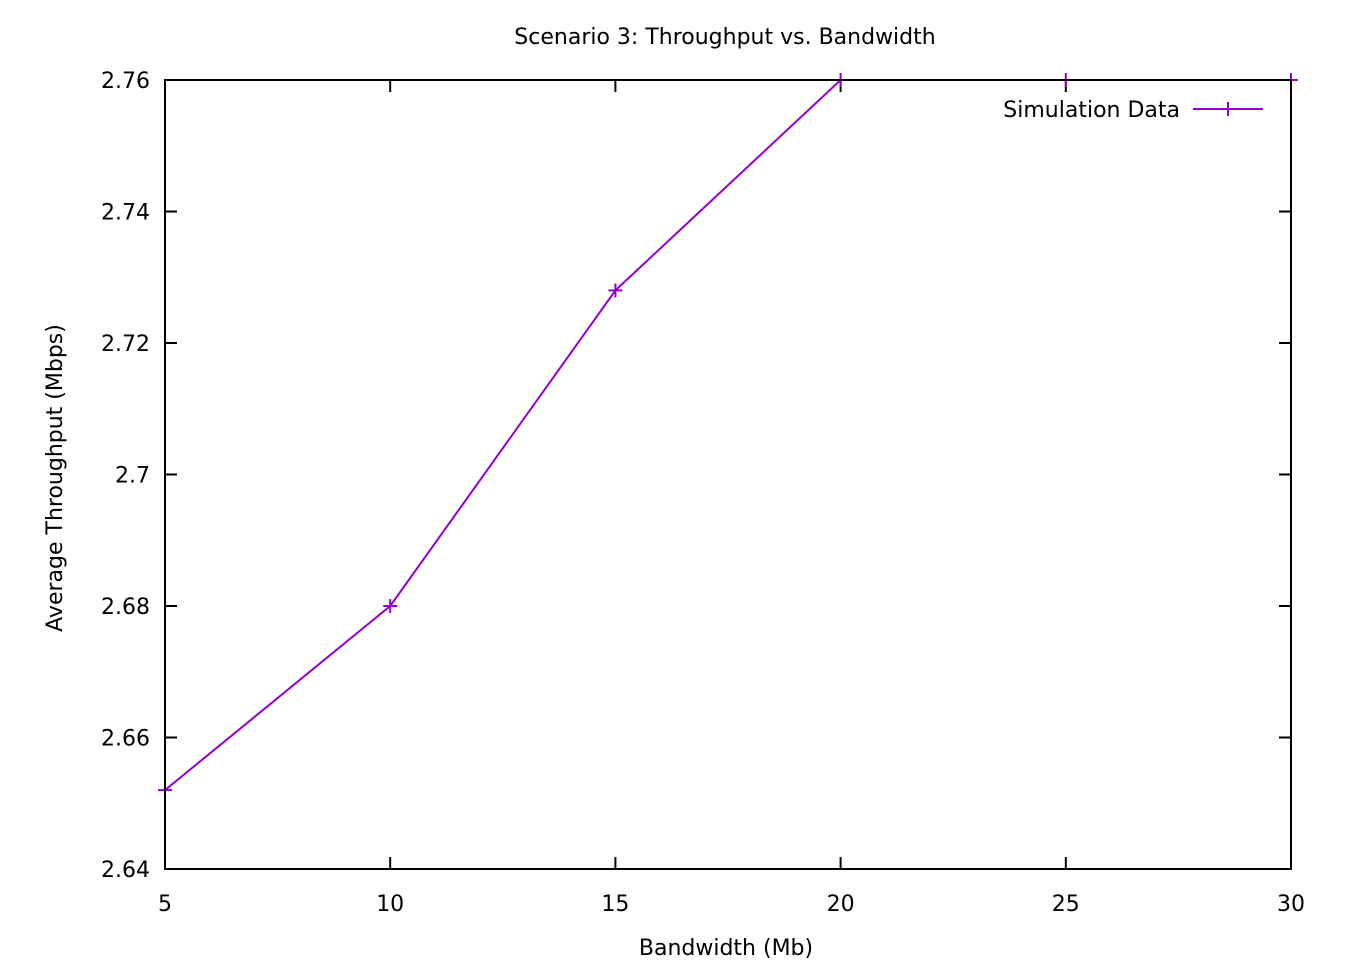 Image resolution: width=1352 pixels, height=972 pixels. What do you see at coordinates (132, 476) in the screenshot?
I see `y-tick-label: 2.7` at bounding box center [132, 476].